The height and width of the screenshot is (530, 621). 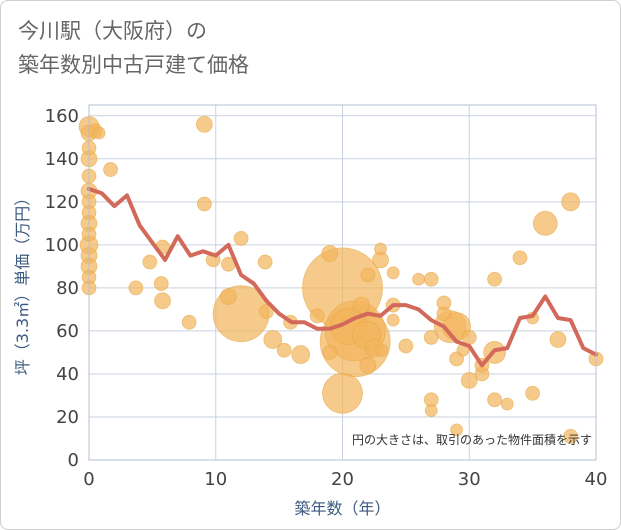 What do you see at coordinates (215, 479) in the screenshot?
I see `x-tick-label: 10` at bounding box center [215, 479].